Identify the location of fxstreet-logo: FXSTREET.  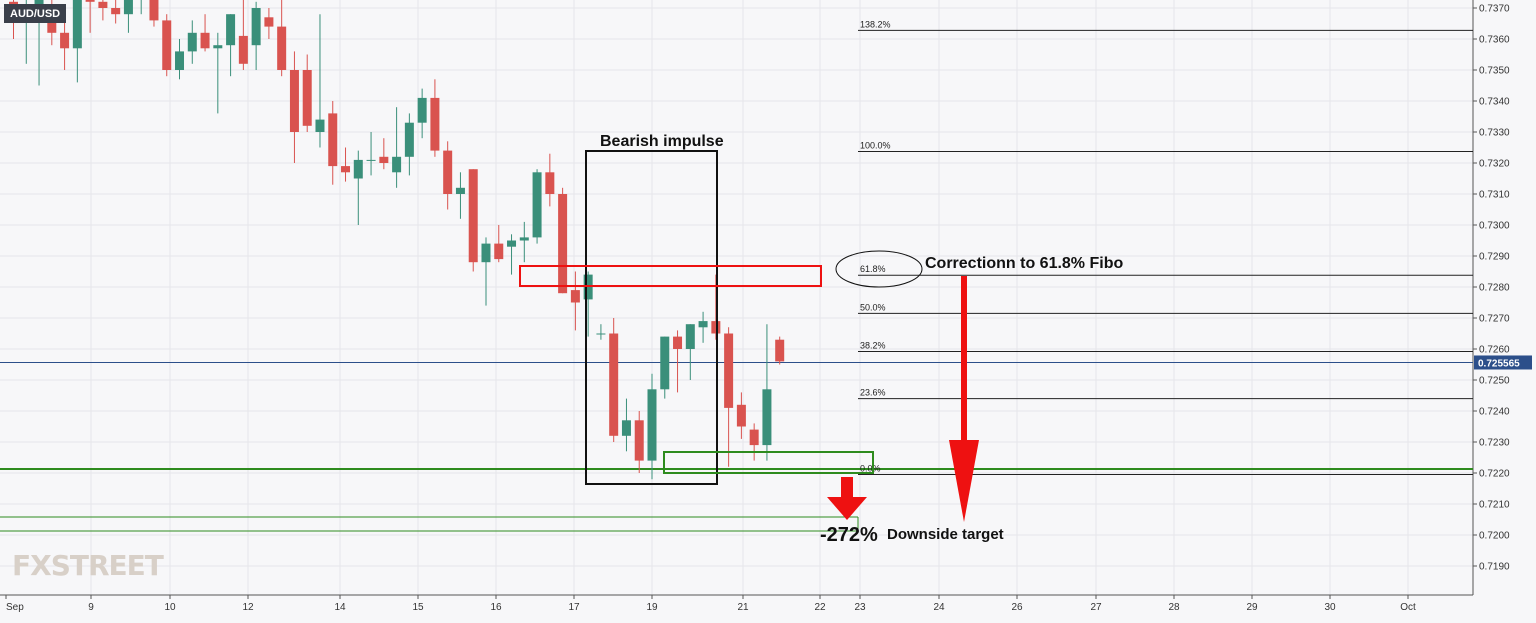
(88, 565).